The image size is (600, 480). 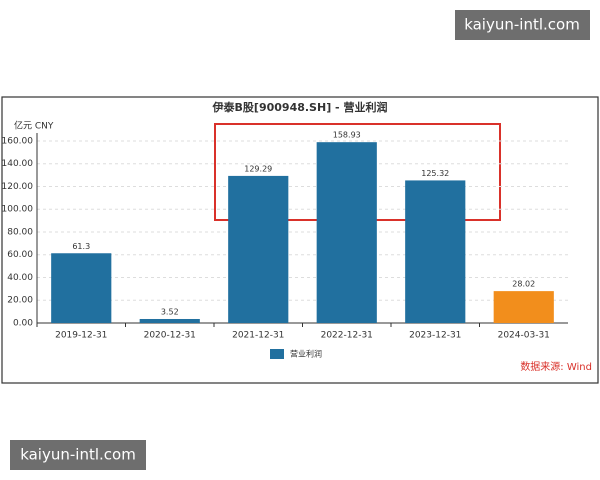 I want to click on y-tick-label: 80.00, so click(x=20, y=232).